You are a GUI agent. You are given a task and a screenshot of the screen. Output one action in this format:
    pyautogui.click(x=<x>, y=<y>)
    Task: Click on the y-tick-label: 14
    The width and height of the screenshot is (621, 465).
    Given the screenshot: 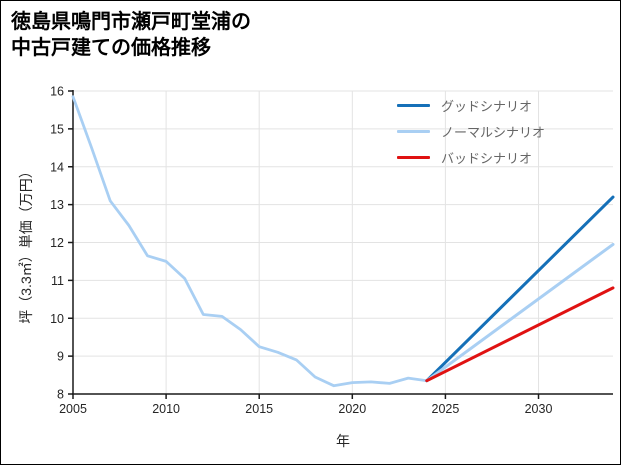 What is the action you would take?
    pyautogui.click(x=57, y=167)
    